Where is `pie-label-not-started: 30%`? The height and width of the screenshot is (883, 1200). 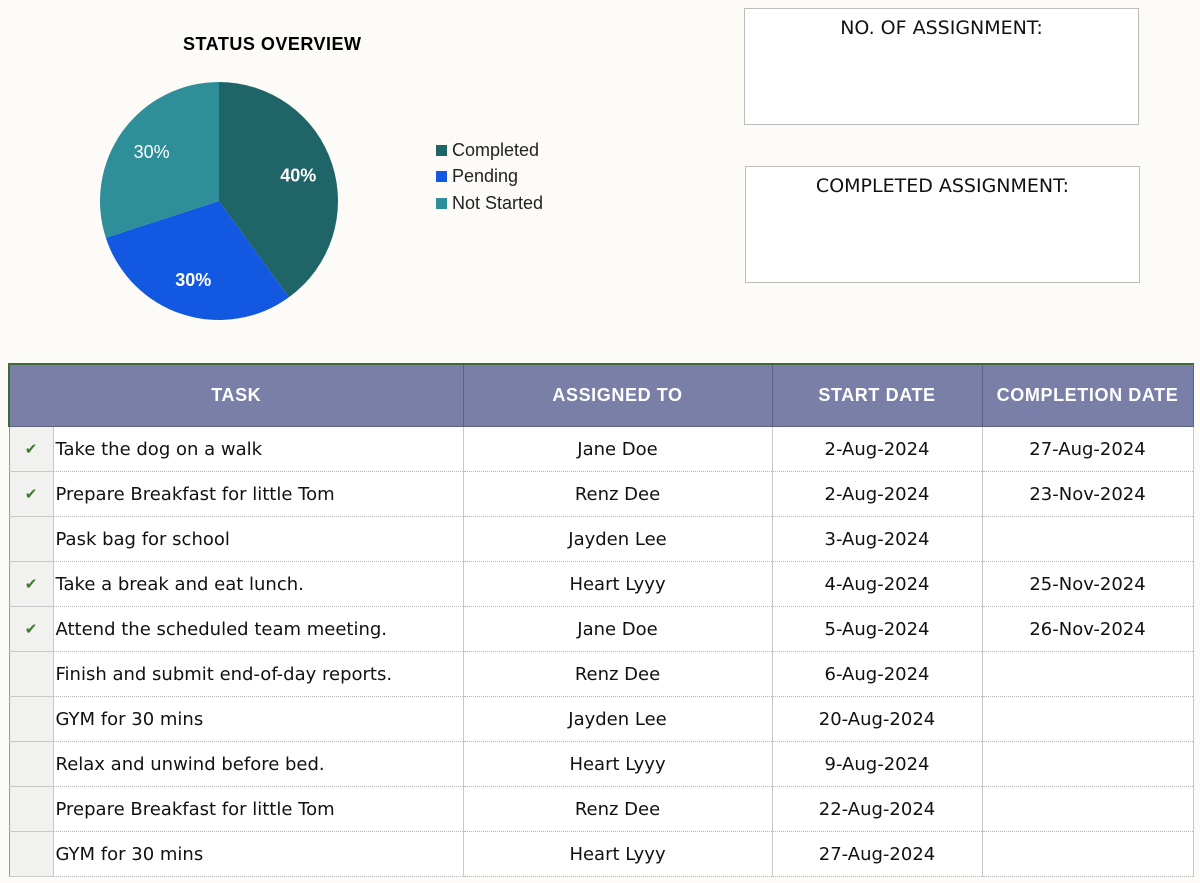 pie-label-not-started: 30% is located at coordinates (152, 152).